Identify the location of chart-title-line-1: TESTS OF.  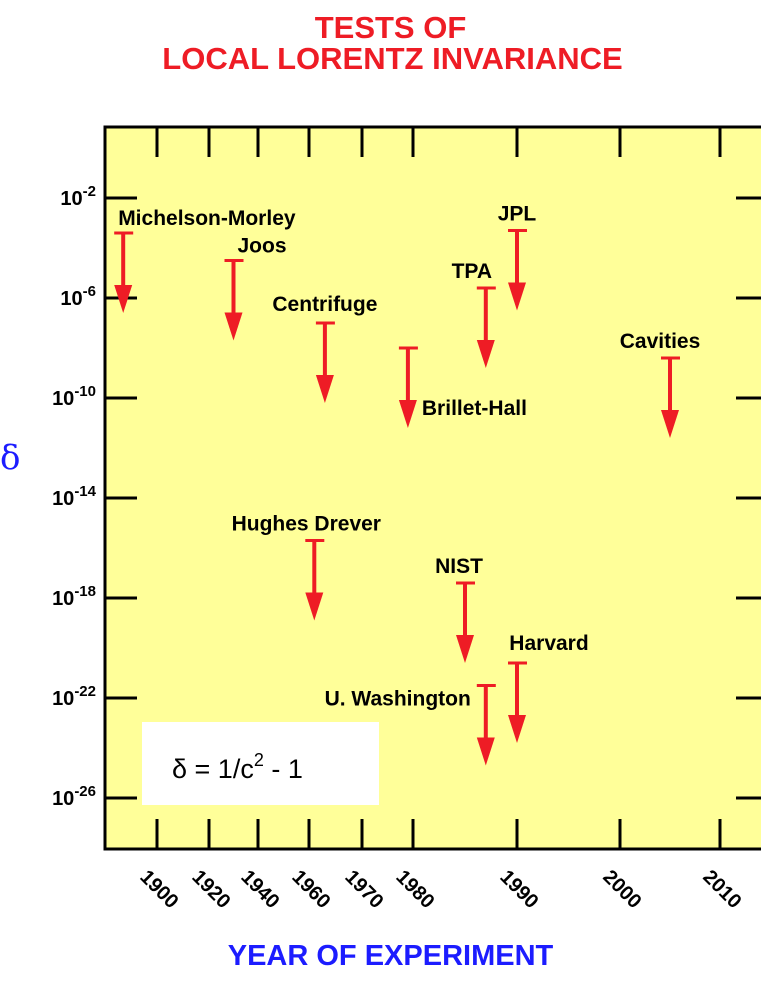
(390, 27).